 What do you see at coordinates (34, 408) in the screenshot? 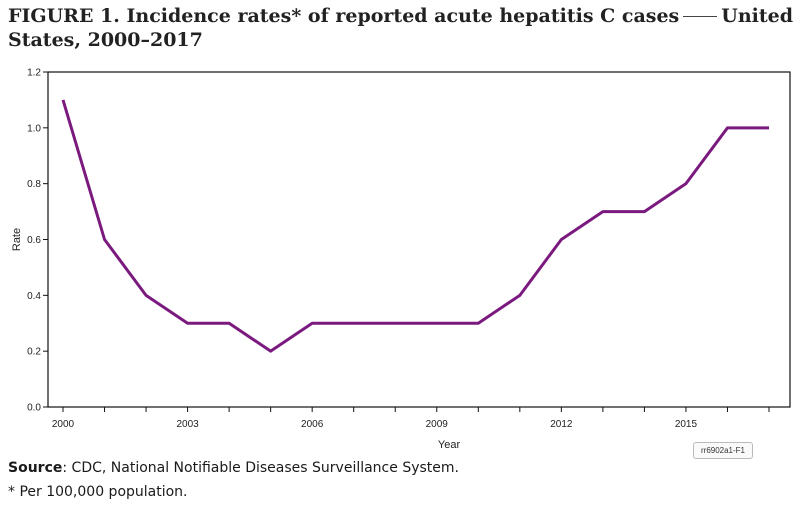
I see `y-tick-label-0: 0.0` at bounding box center [34, 408].